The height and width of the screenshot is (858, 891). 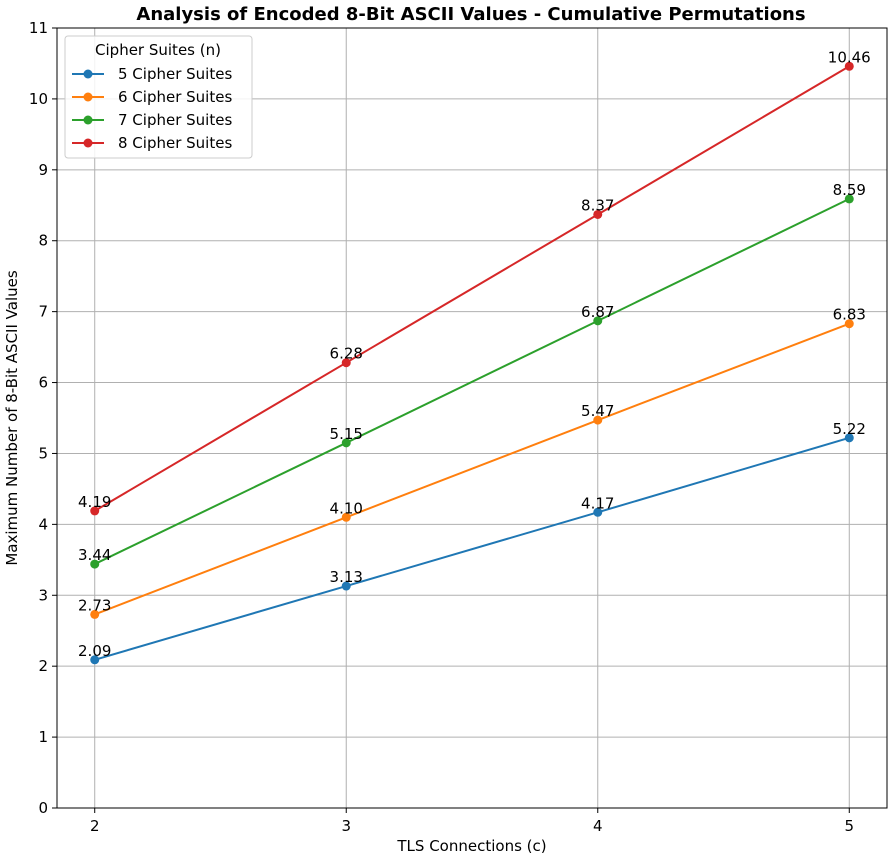 What do you see at coordinates (849, 57) in the screenshot?
I see `data-label: 10.46` at bounding box center [849, 57].